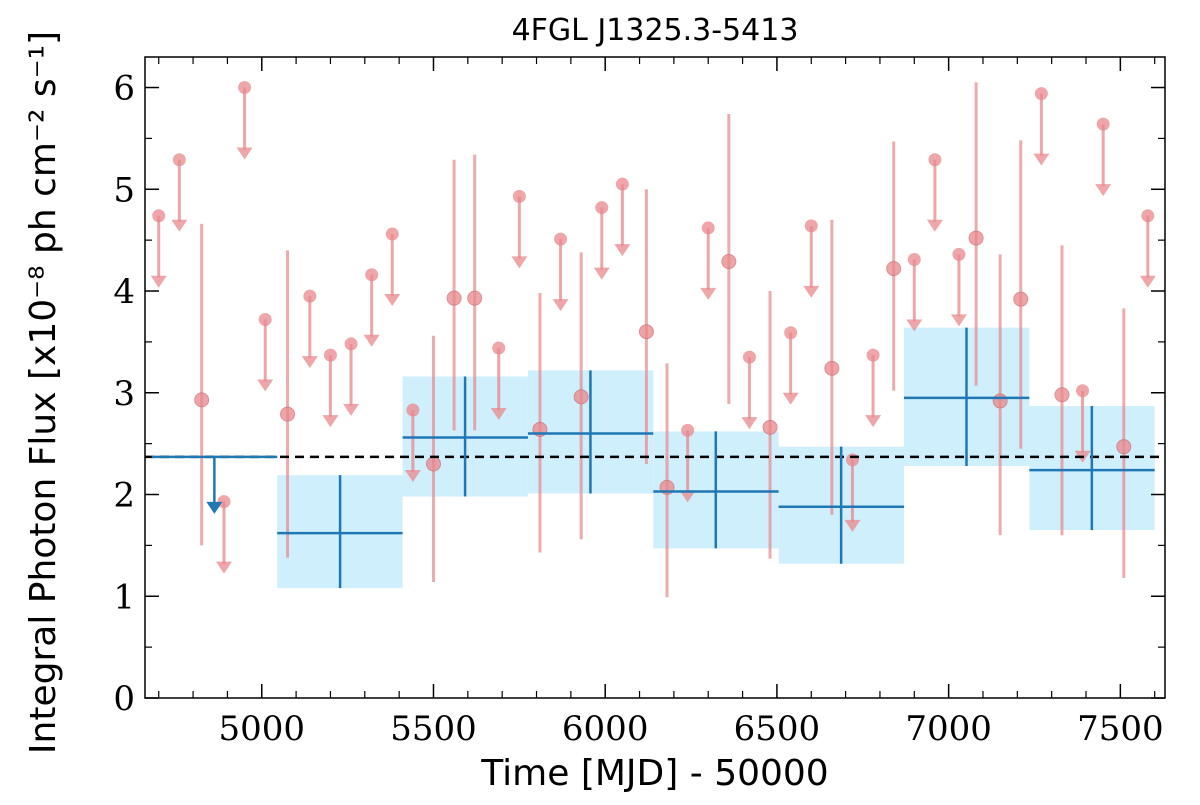 This screenshot has height=805, width=1200. Describe the element at coordinates (124, 394) in the screenshot. I see `y-tick-label-3: 3` at that location.